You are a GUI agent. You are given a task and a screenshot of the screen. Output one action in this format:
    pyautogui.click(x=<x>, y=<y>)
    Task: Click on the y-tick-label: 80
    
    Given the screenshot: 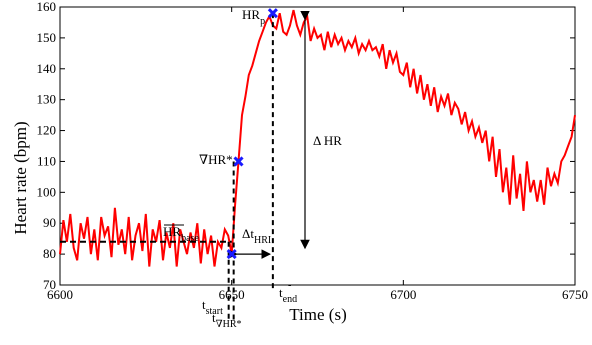 What is the action you would take?
    pyautogui.click(x=49, y=253)
    